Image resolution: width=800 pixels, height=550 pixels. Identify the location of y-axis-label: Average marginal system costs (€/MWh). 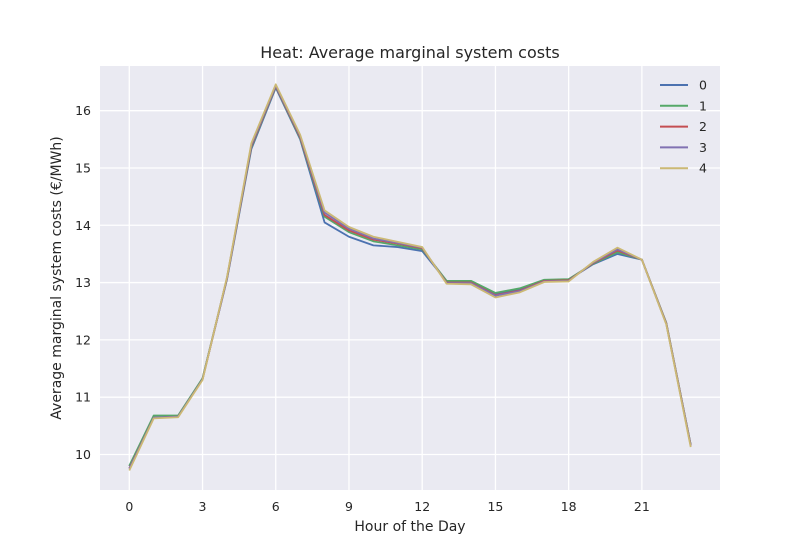
(57, 277).